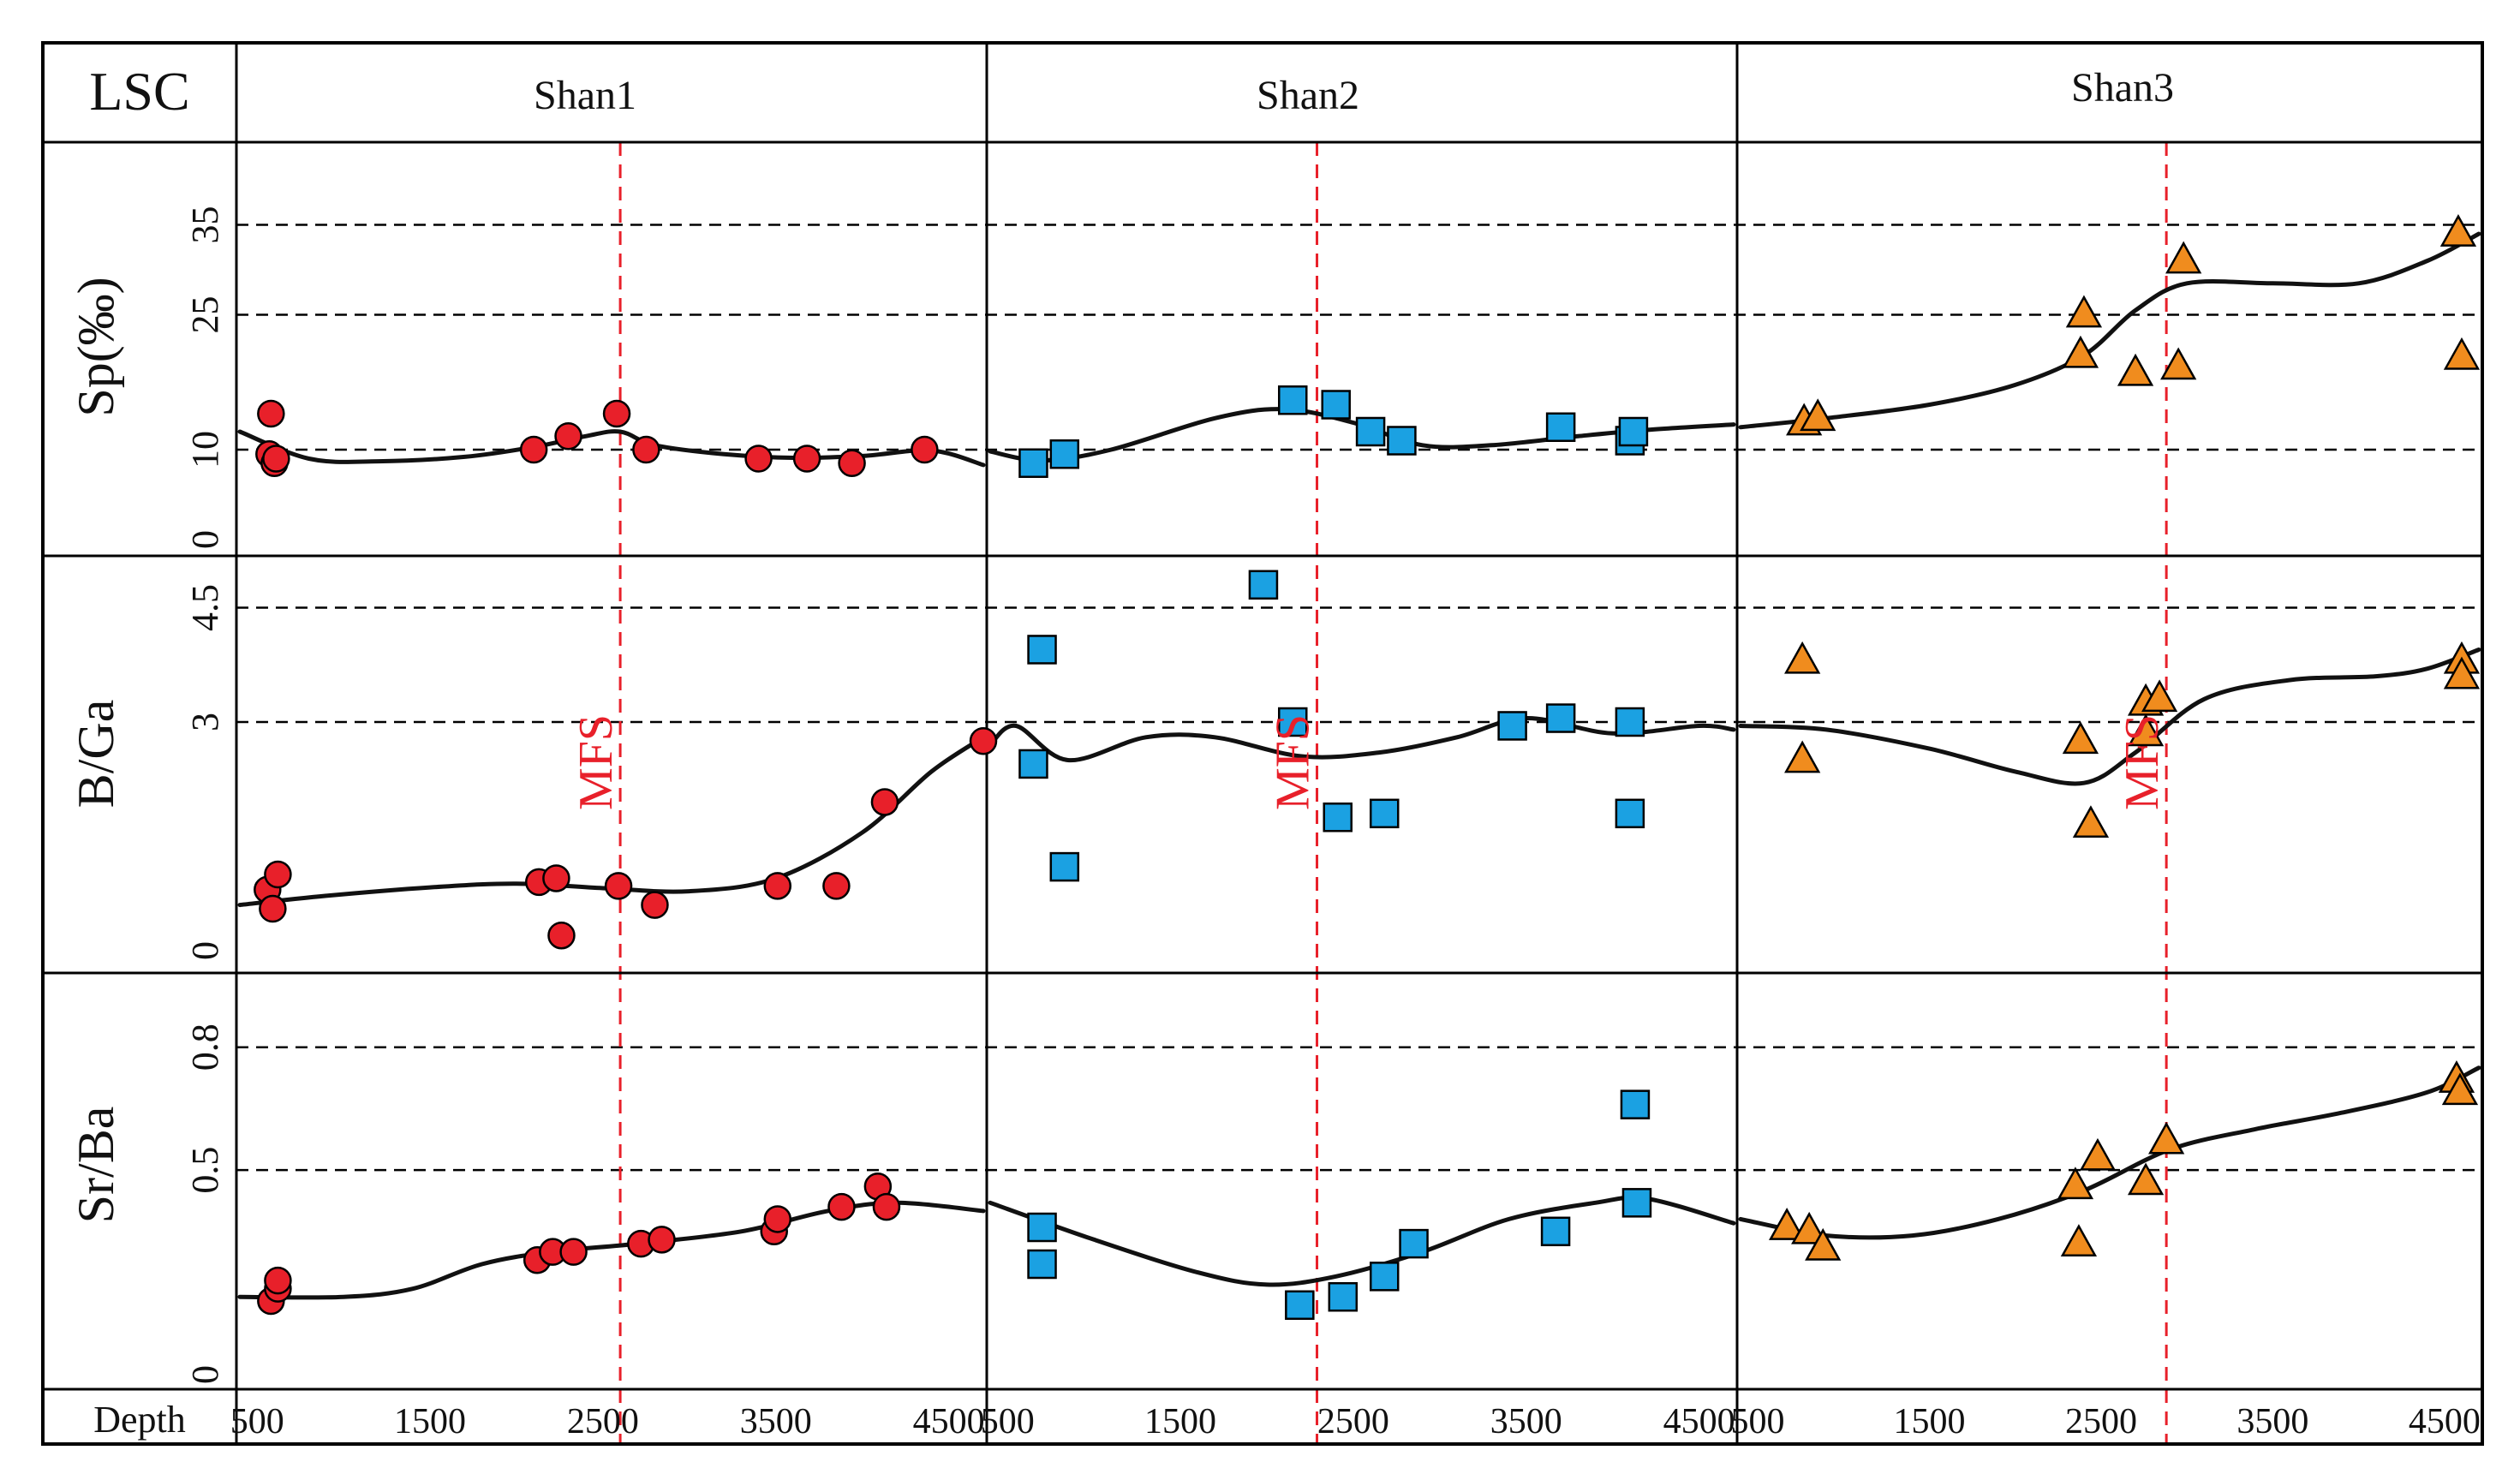 This screenshot has width=2520, height=1480. What do you see at coordinates (1526, 1422) in the screenshot?
I see `x-tick-label-1-3: 3500` at bounding box center [1526, 1422].